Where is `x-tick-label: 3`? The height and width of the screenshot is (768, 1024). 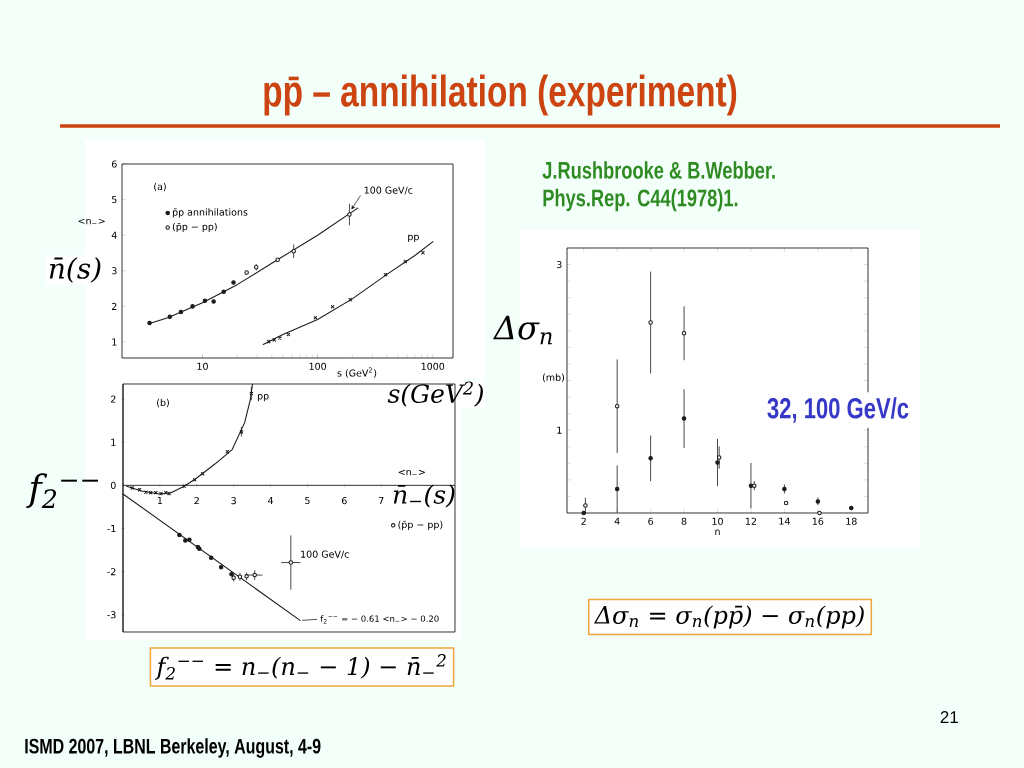
x-tick-label: 3 is located at coordinates (233, 501).